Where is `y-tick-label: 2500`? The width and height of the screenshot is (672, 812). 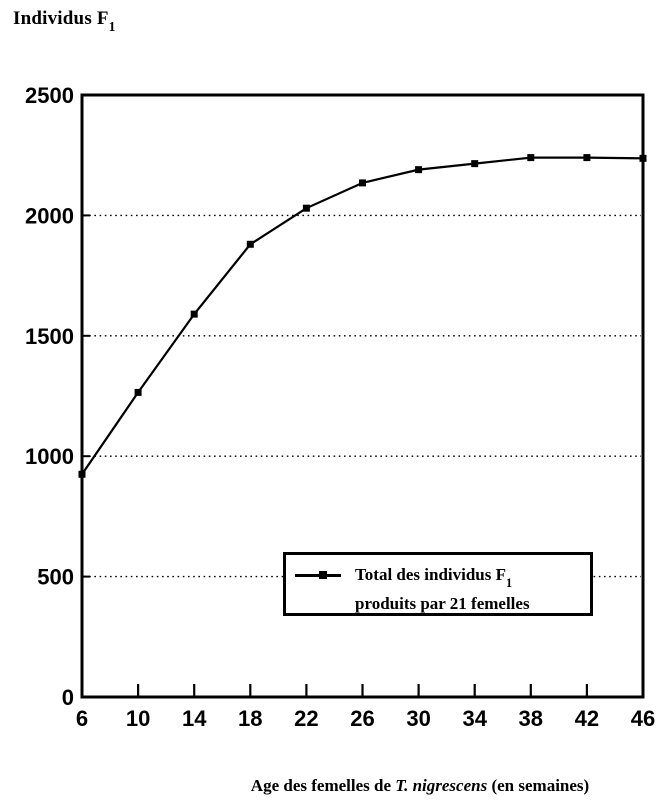 y-tick-label: 2500 is located at coordinates (49, 95).